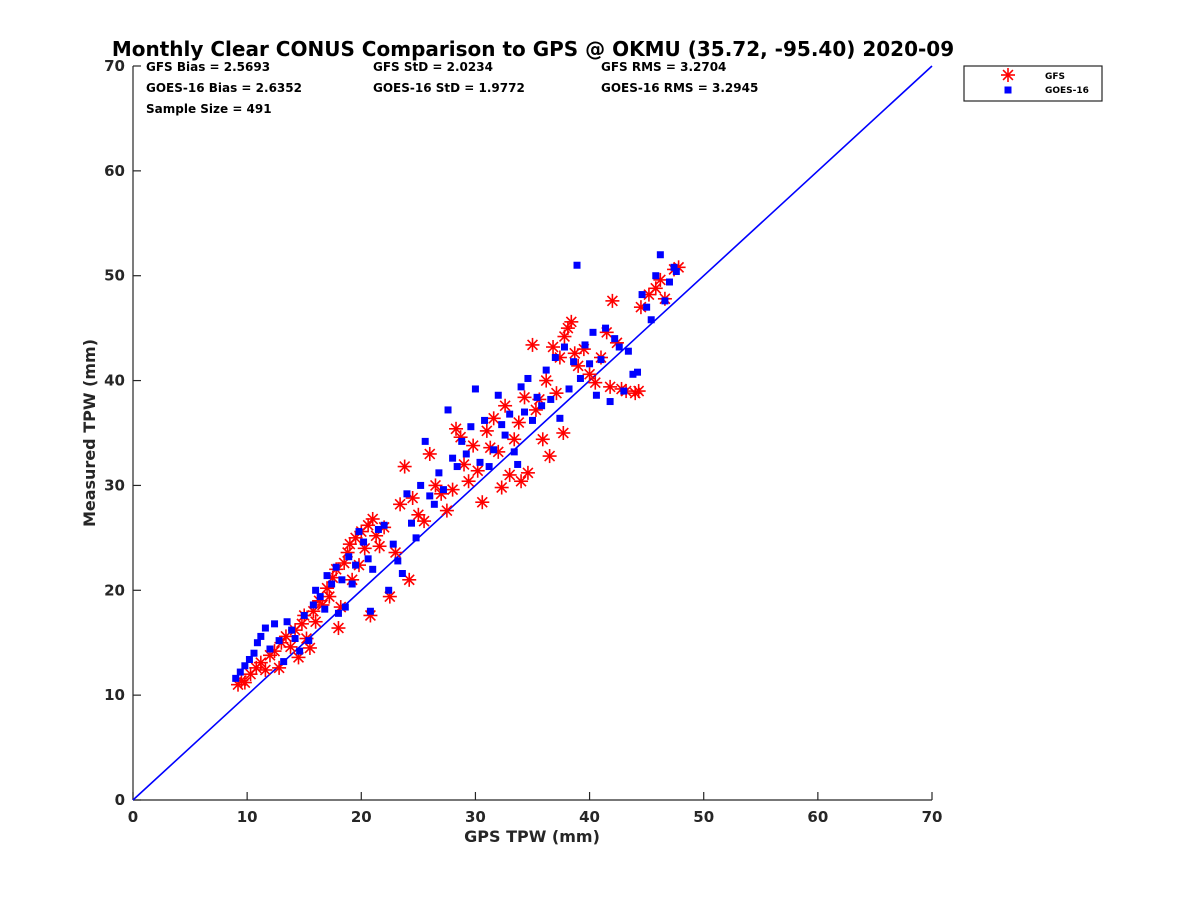 This screenshot has height=900, width=1200. What do you see at coordinates (433, 67) in the screenshot?
I see `stat-gfs-std: GFS StD = 2.0234` at bounding box center [433, 67].